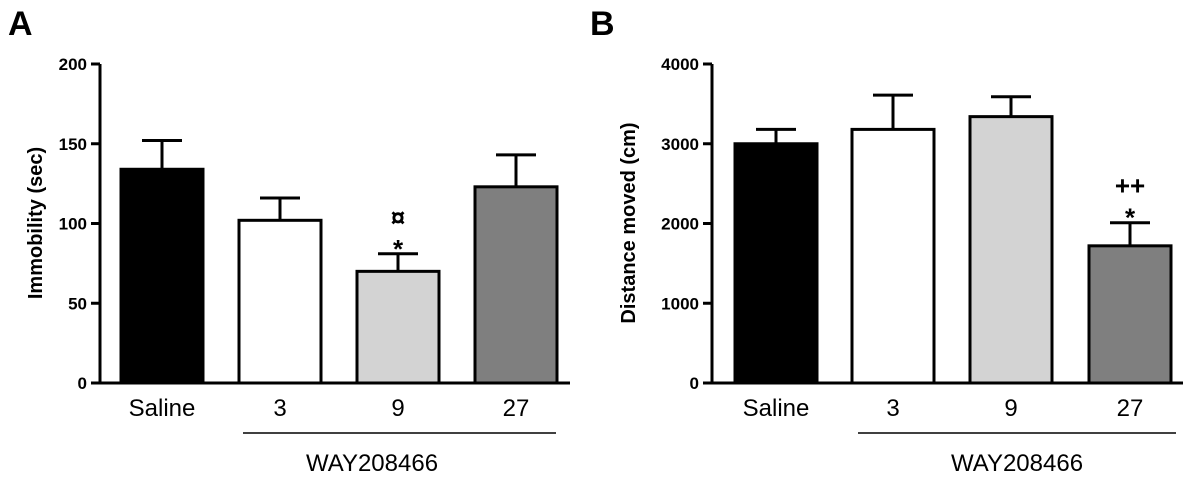 This screenshot has height=481, width=1200. I want to click on y-tick-label: 150, so click(73, 144).